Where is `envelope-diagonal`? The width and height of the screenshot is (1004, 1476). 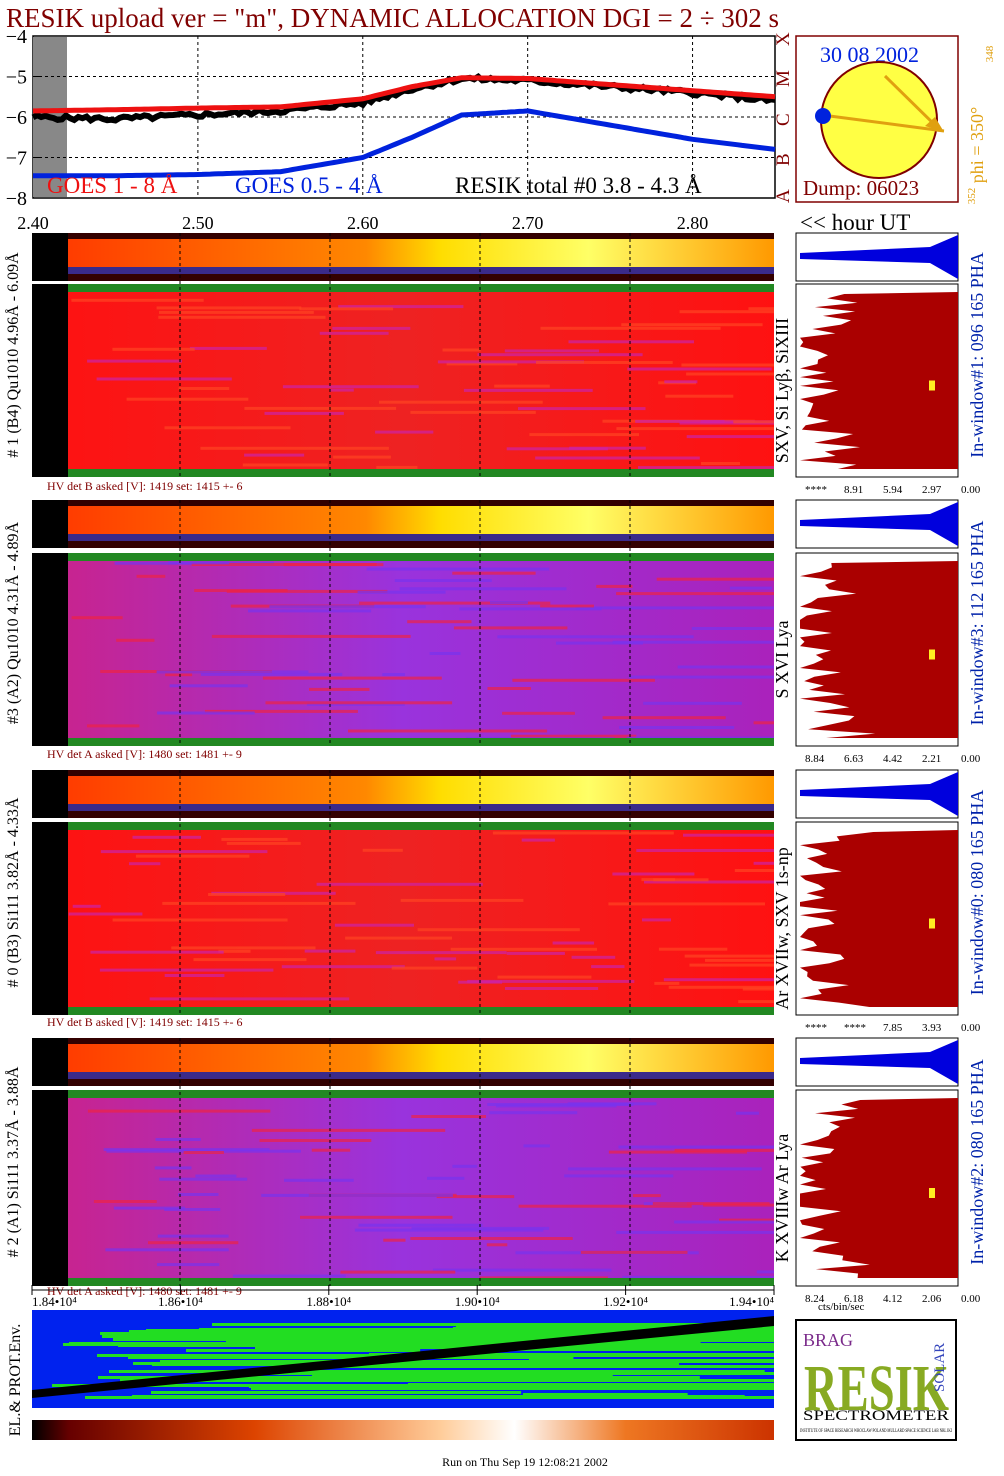 envelope-diagonal is located at coordinates (403, 1357).